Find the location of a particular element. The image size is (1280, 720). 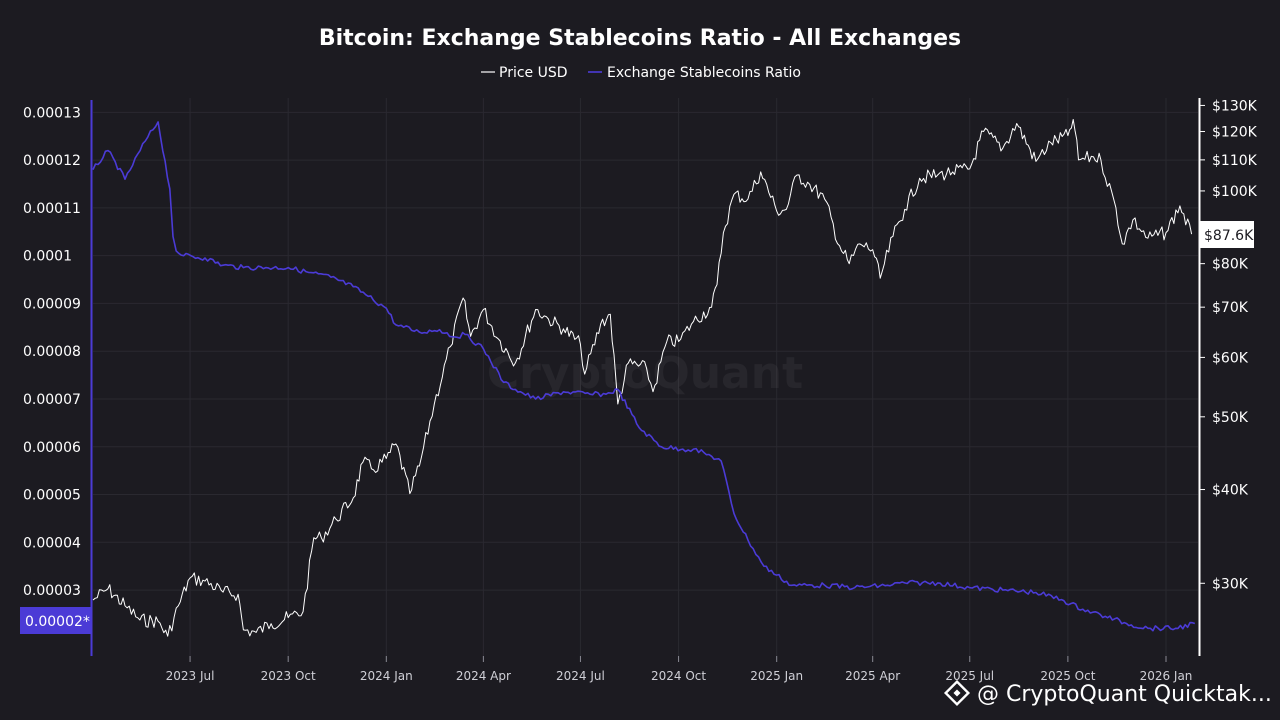

x-tick-label: 2023 Jul is located at coordinates (190, 676).